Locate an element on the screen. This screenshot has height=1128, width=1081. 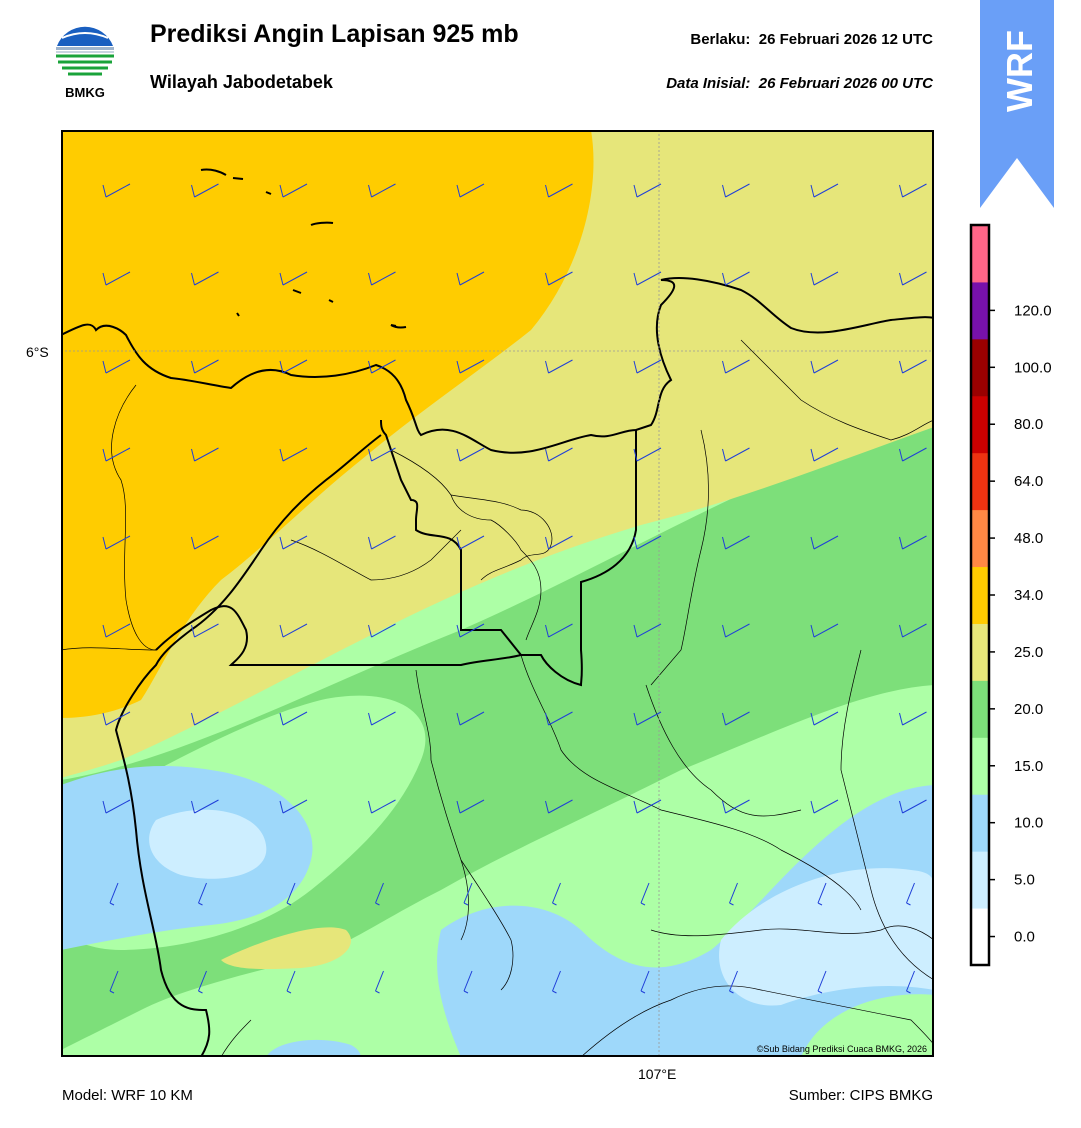
source-label: Sumber: CIPS BMKG is located at coordinates (860, 1095).